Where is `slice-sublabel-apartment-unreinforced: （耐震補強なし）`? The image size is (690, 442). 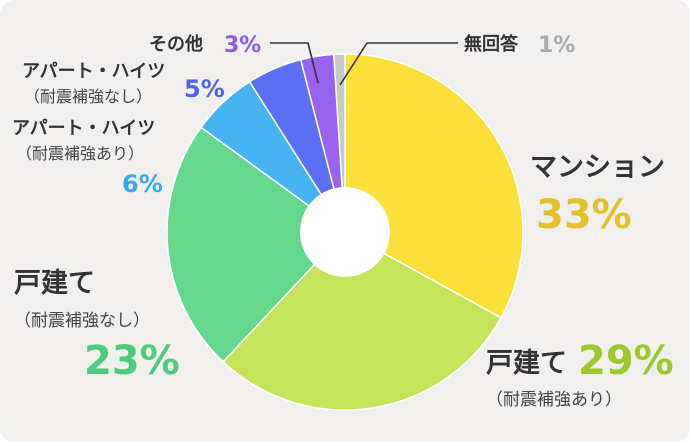
slice-sublabel-apartment-unreinforced: （耐震補強なし） is located at coordinates (88, 96).